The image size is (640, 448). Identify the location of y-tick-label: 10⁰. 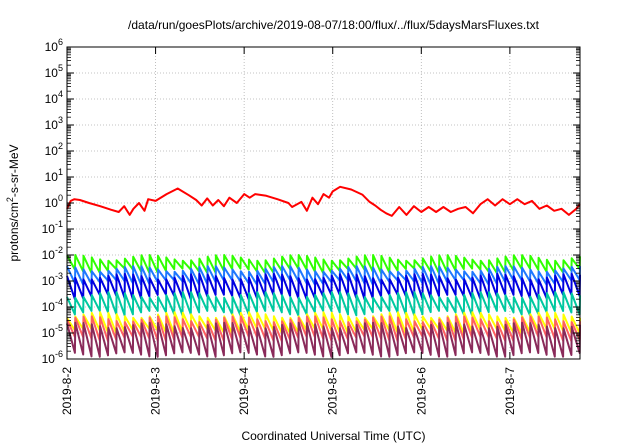
(54, 201).